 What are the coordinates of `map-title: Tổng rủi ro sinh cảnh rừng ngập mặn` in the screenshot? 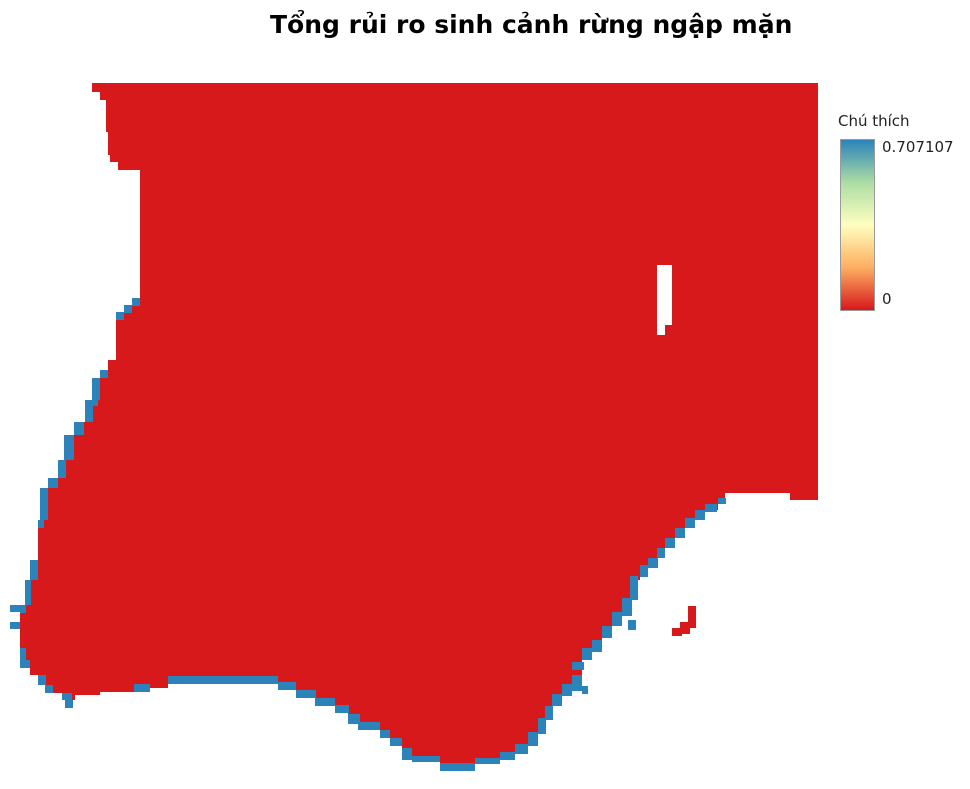 It's located at (531, 24).